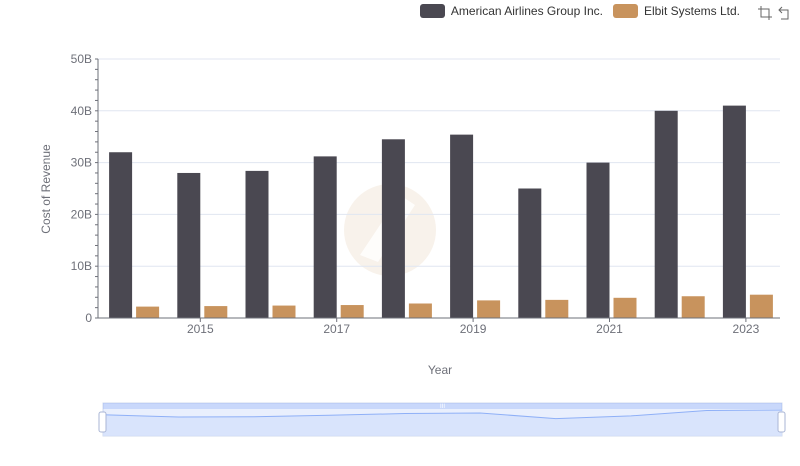 The image size is (800, 466). I want to click on x-tick-label: 2021, so click(609, 329).